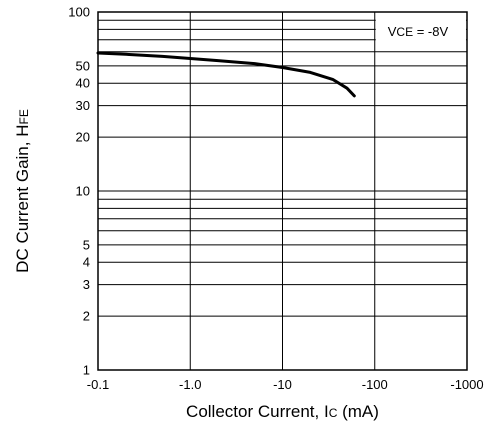 This screenshot has width=500, height=432. I want to click on y-tick-label: 10, so click(83, 191).